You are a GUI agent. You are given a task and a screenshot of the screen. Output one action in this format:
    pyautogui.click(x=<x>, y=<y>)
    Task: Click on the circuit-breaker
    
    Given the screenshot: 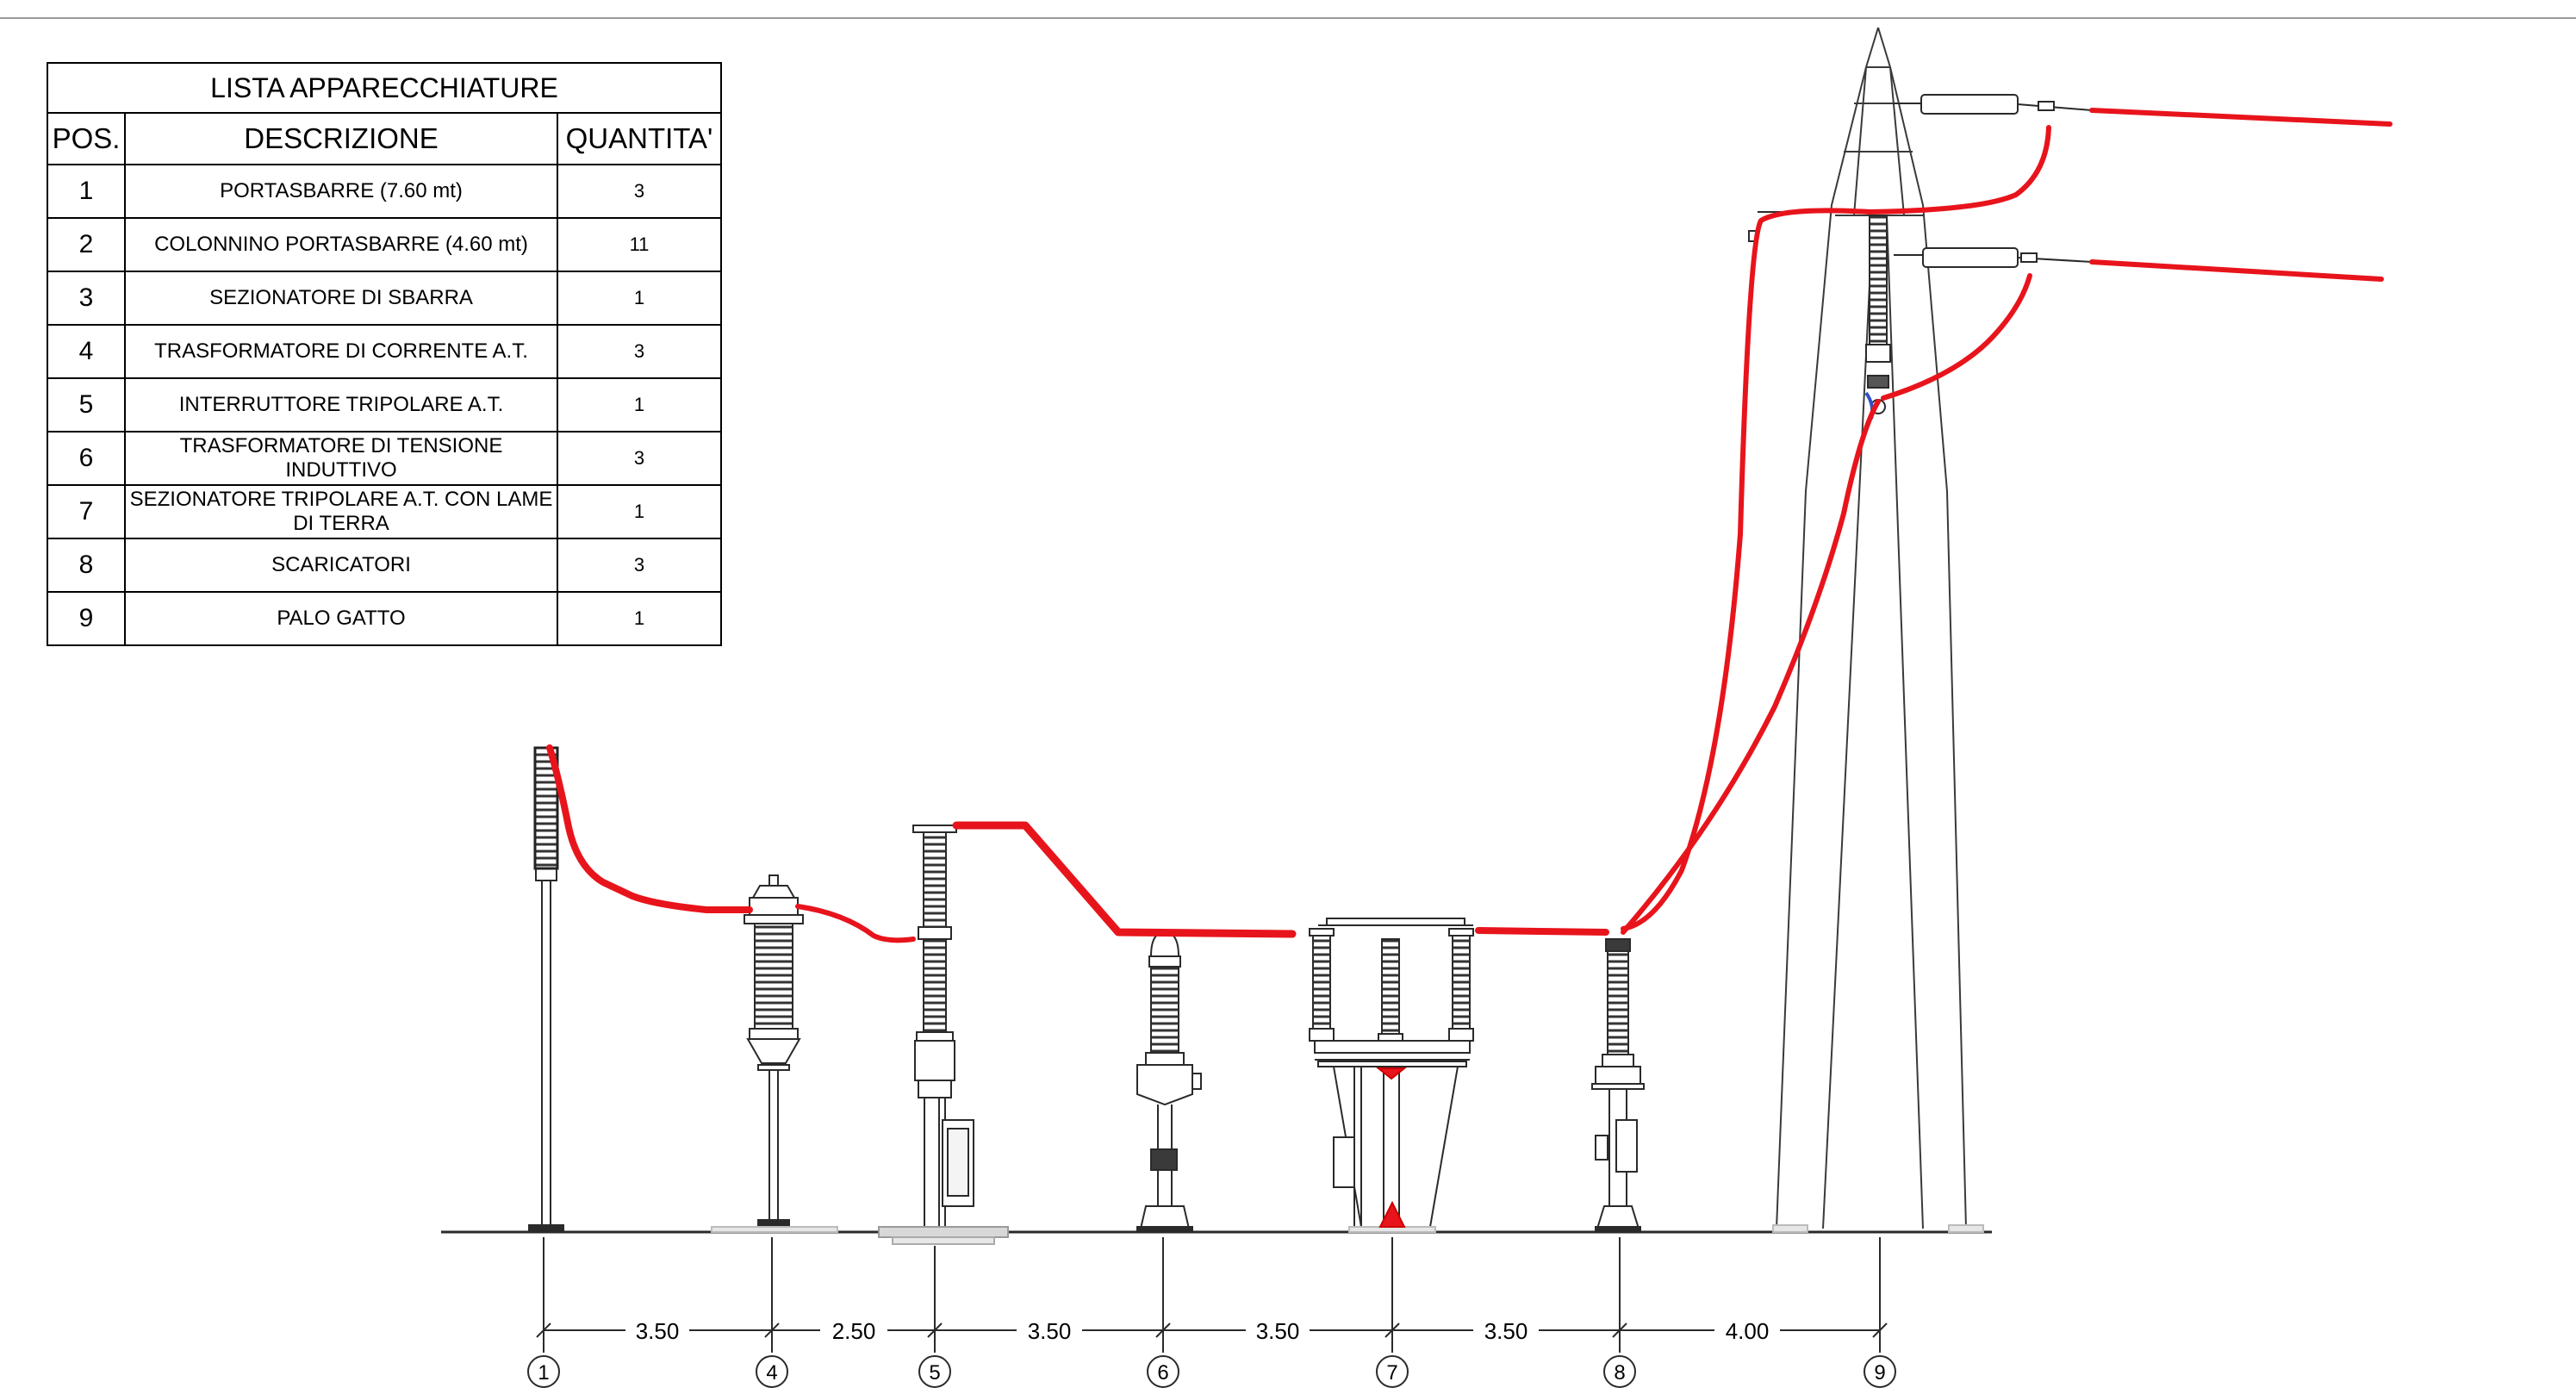 What is the action you would take?
    pyautogui.click(x=944, y=1035)
    